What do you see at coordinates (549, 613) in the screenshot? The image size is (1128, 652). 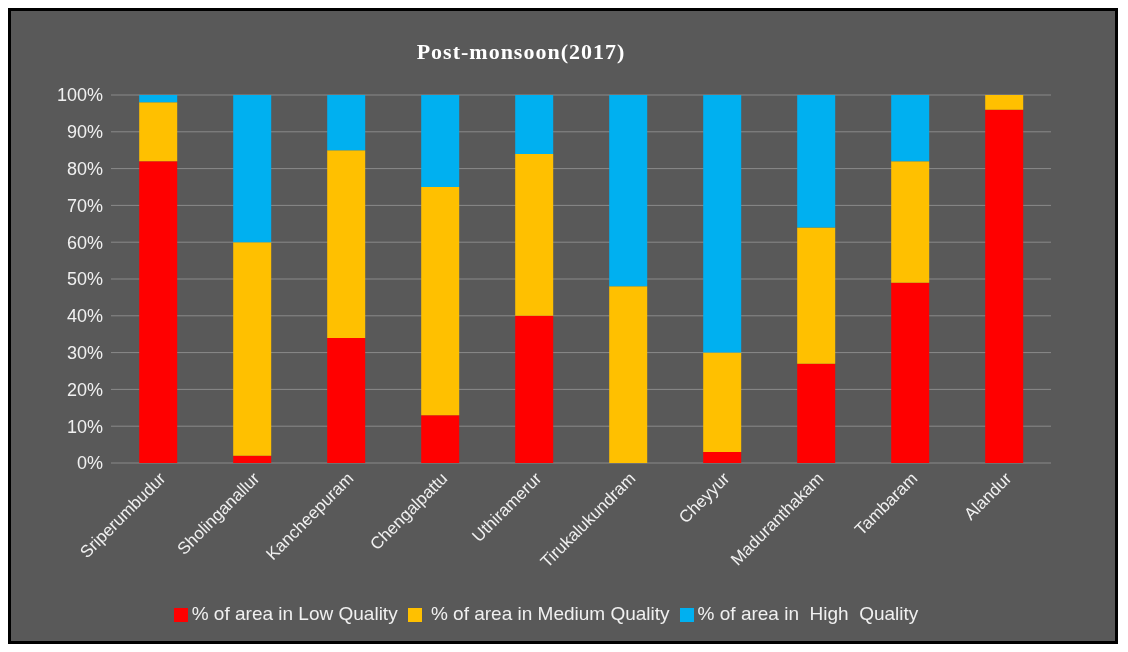 I see `legend-label: % of area in Medium Quality` at bounding box center [549, 613].